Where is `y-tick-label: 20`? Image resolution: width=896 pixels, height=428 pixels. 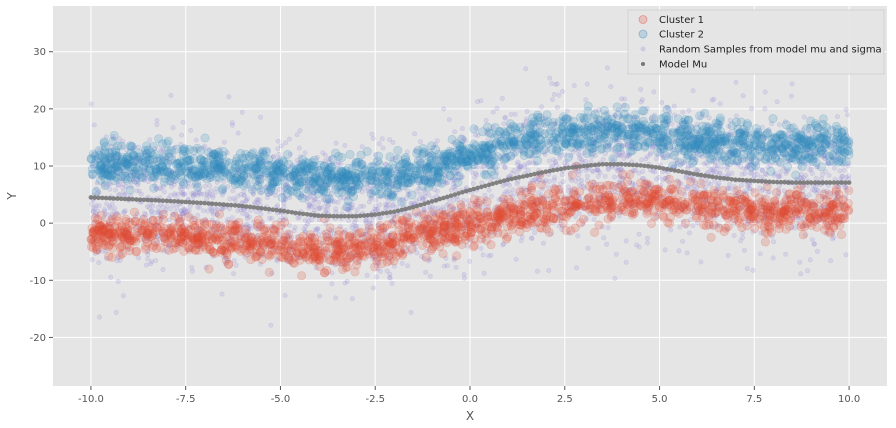 y-tick-label: 20 is located at coordinates (39, 109).